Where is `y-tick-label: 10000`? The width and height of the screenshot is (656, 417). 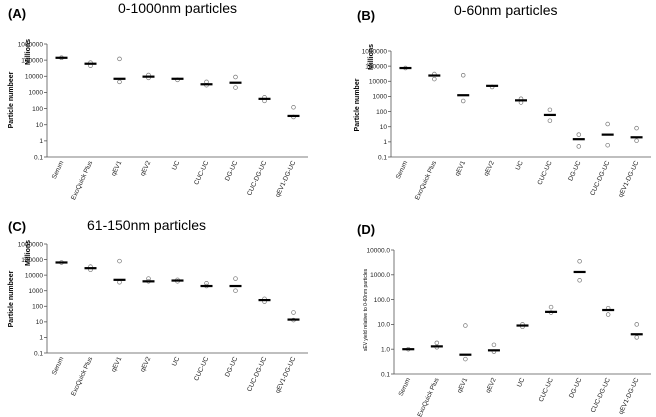 y-tick-label: 10000 is located at coordinates (34, 275).